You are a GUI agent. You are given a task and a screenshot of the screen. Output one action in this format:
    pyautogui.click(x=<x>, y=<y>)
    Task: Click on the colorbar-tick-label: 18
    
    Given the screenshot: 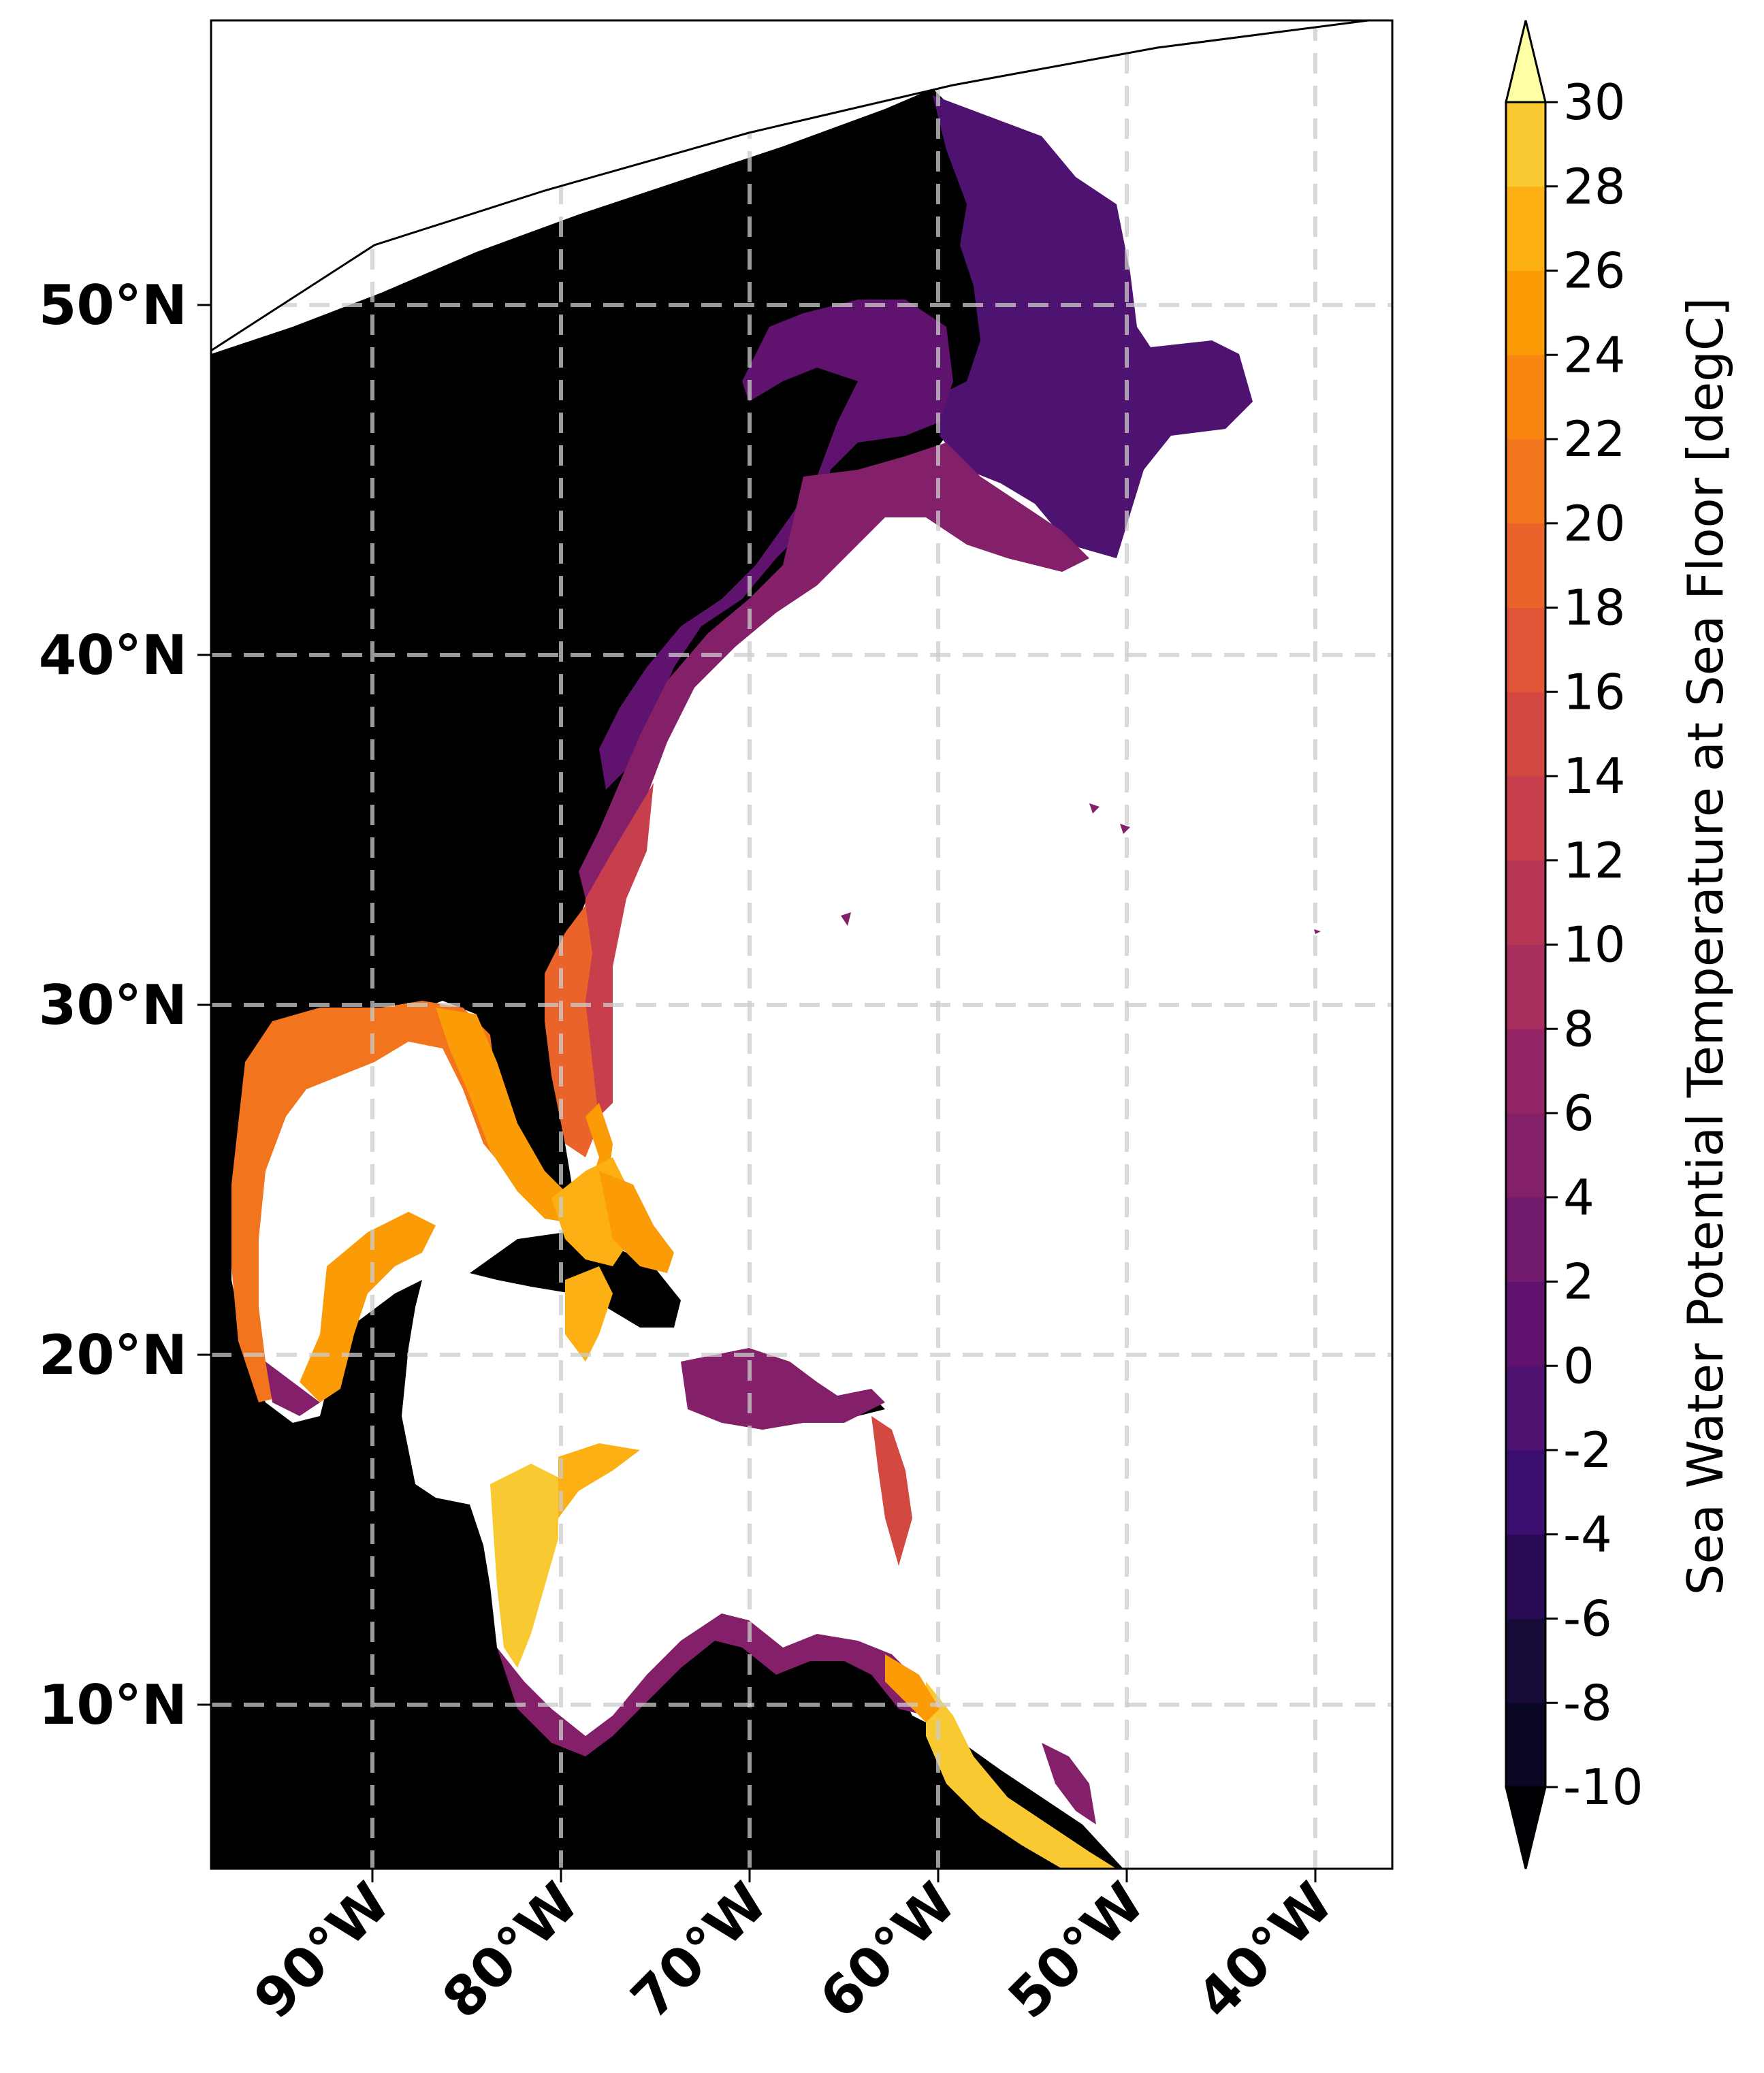 What is the action you would take?
    pyautogui.click(x=1594, y=608)
    